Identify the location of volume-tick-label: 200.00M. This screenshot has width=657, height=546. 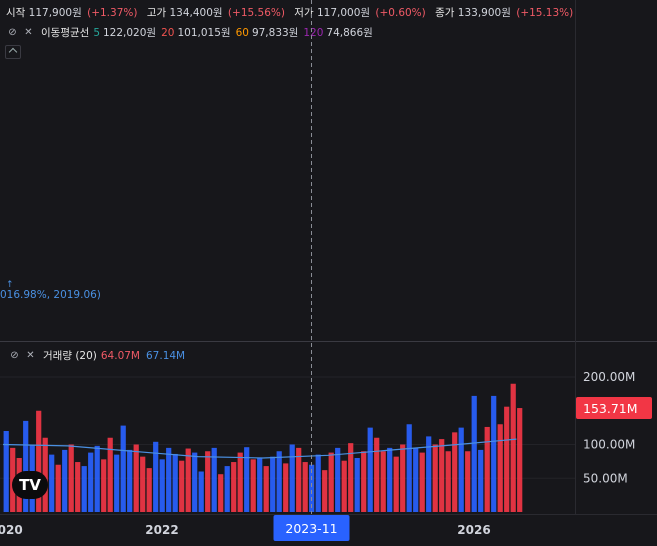
(609, 377).